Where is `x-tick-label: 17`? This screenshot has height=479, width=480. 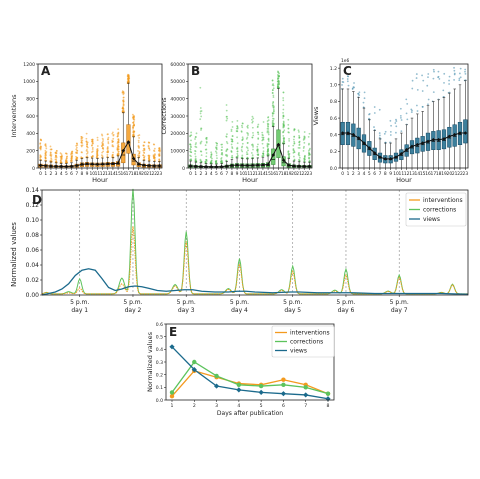 x-tick-label: 17 is located at coordinates (129, 174).